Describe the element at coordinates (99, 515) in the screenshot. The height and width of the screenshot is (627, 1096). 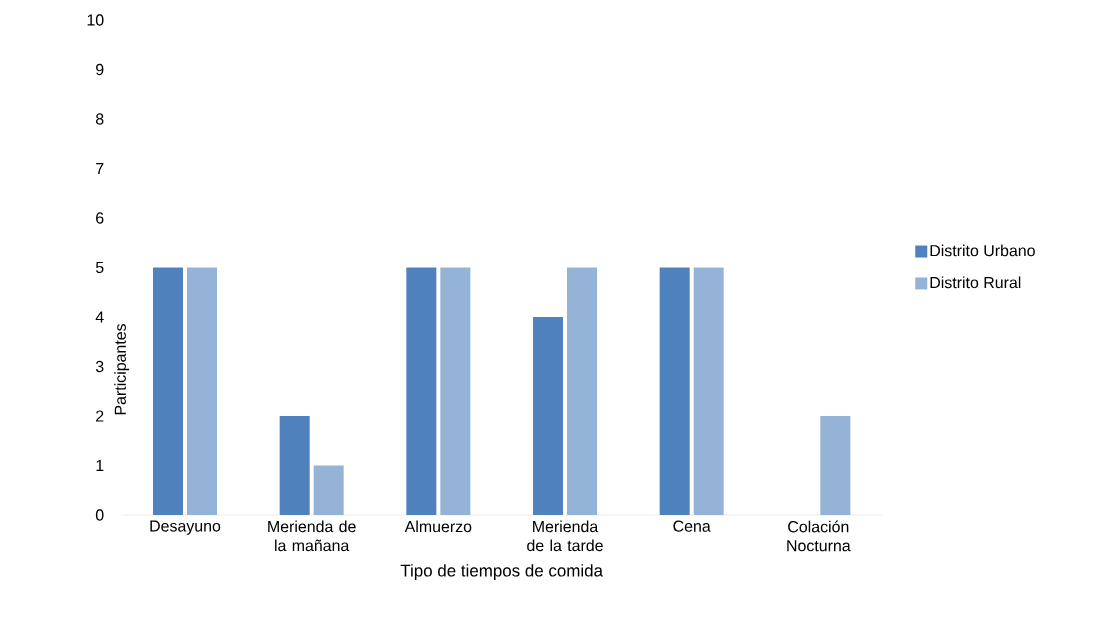
I see `y-tick-label: 0` at that location.